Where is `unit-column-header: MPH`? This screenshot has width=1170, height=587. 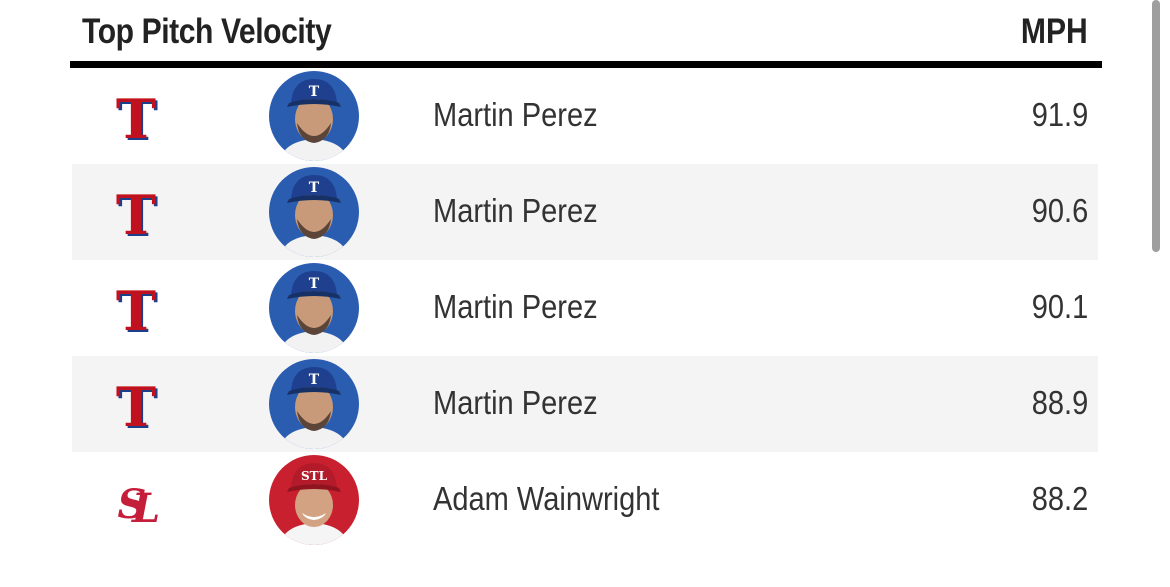
unit-column-header: MPH is located at coordinates (1054, 31).